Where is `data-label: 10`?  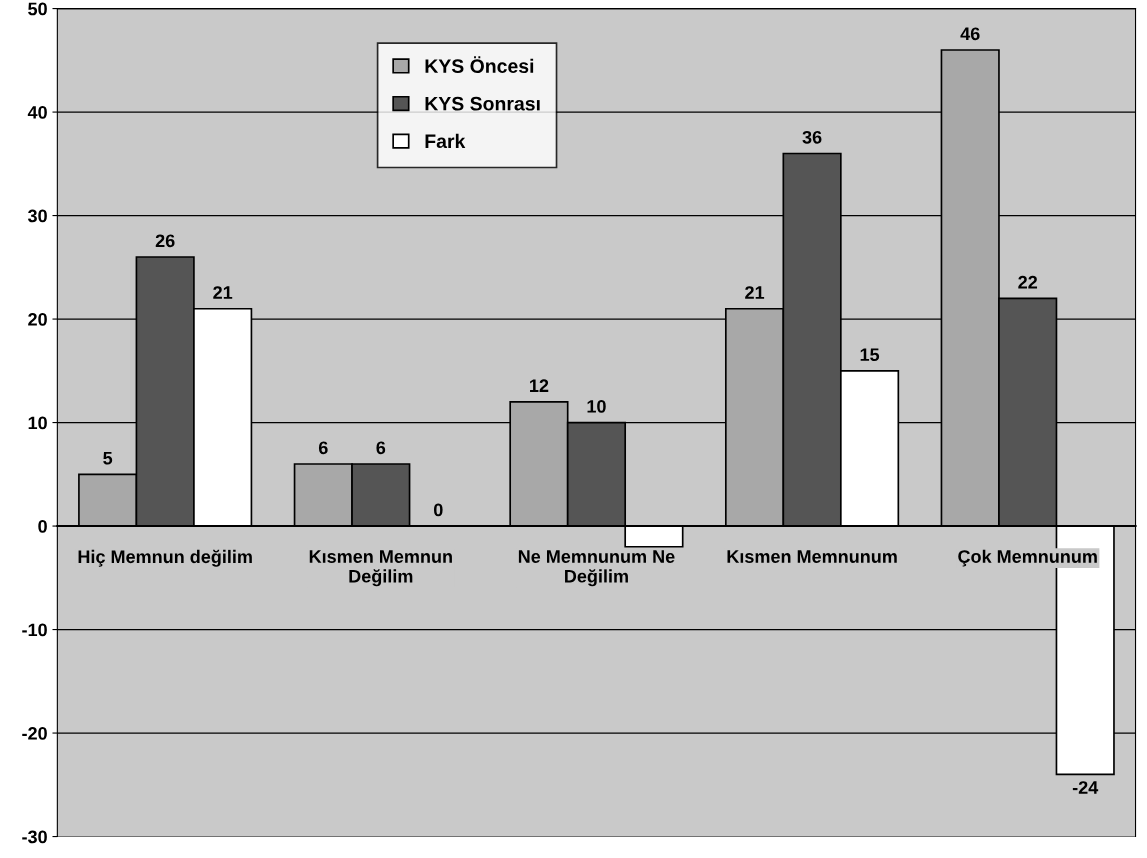
data-label: 10 is located at coordinates (596, 406).